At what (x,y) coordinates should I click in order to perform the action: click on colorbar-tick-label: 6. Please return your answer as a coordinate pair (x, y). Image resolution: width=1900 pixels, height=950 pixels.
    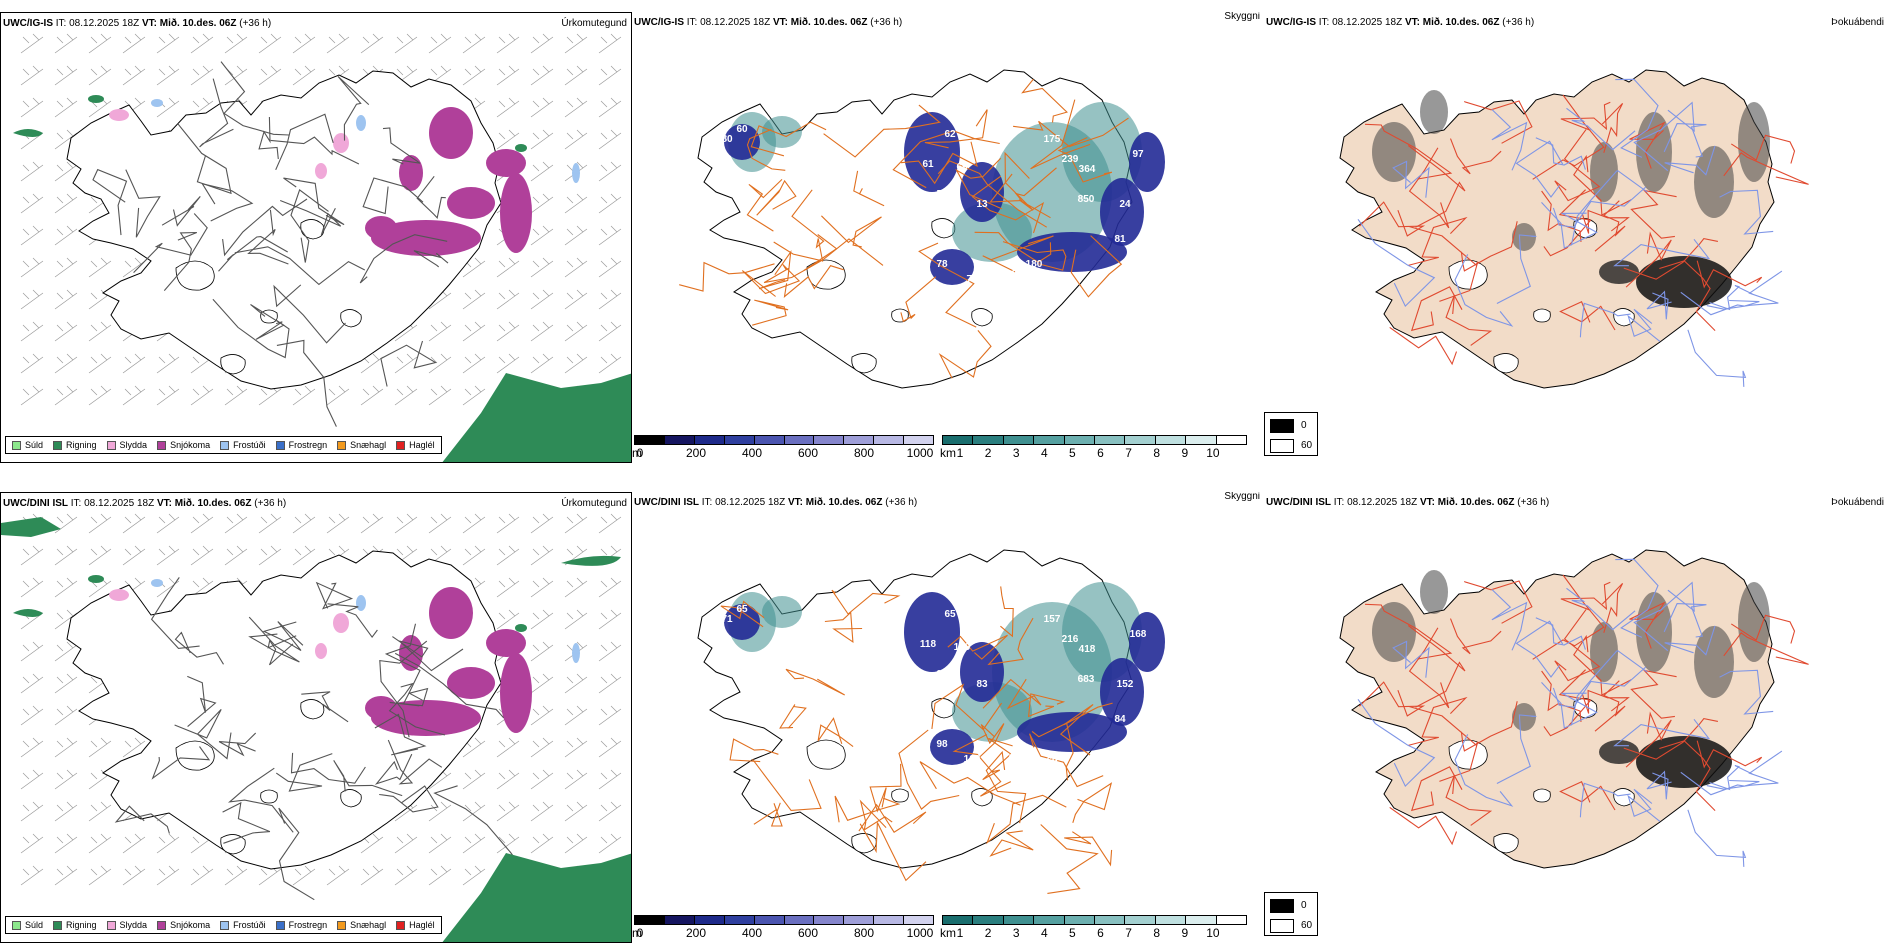
    Looking at the image, I should click on (1100, 453).